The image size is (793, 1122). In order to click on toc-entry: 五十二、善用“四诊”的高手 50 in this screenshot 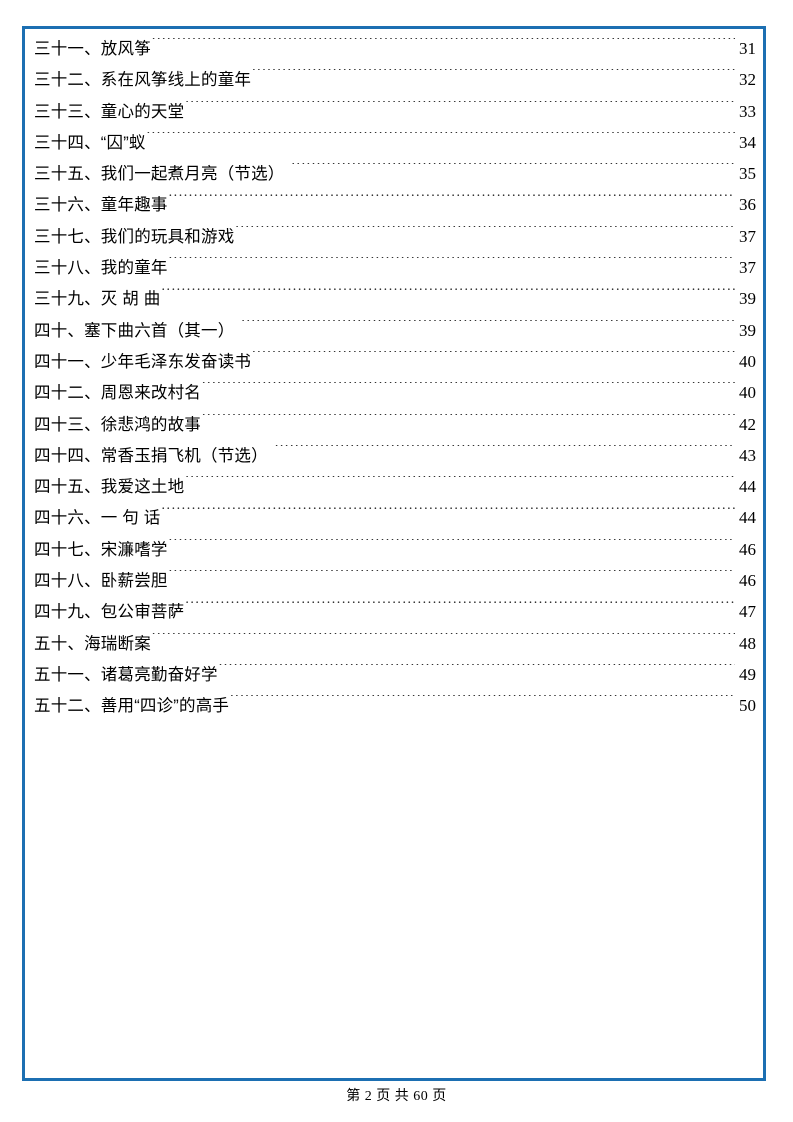, I will do `click(395, 705)`.